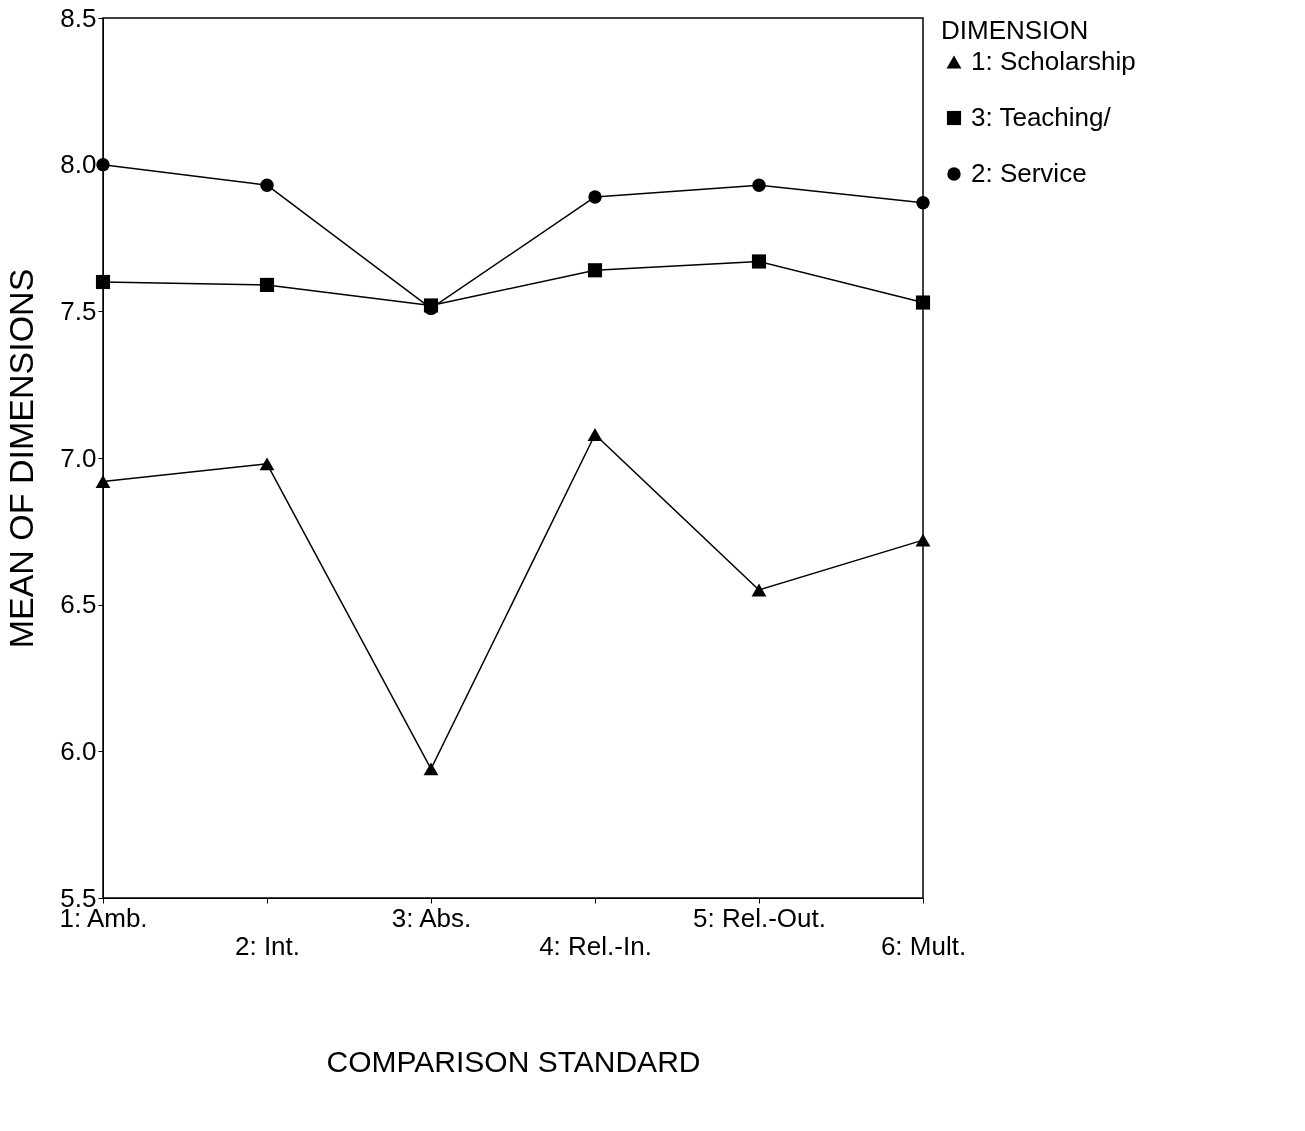 The width and height of the screenshot is (1305, 1131). Describe the element at coordinates (1015, 30) in the screenshot. I see `legend-title: DIMENSION` at that location.